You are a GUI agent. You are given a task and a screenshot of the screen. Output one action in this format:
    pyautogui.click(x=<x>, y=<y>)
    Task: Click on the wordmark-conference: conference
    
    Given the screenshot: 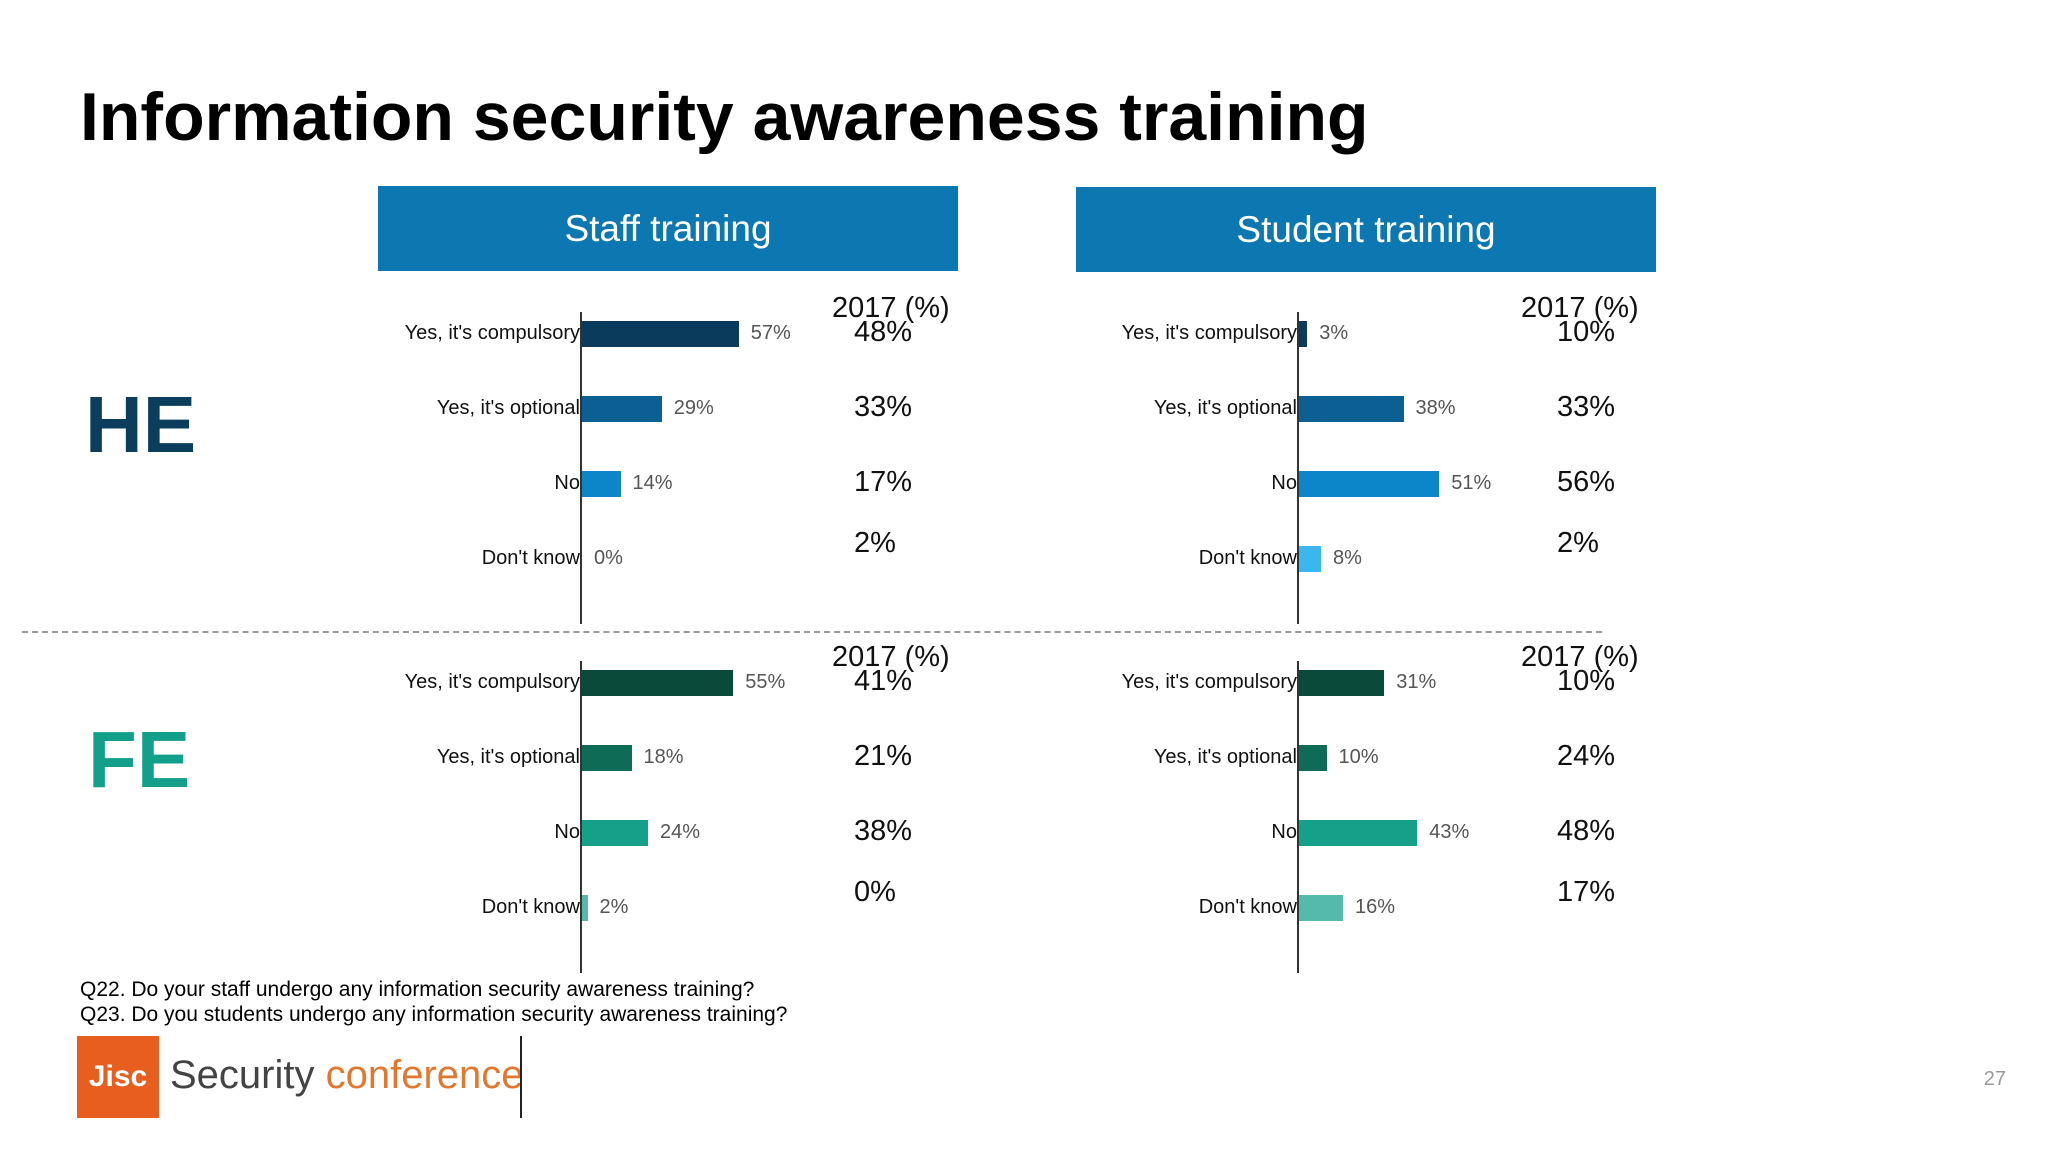 What is the action you would take?
    pyautogui.click(x=424, y=1075)
    